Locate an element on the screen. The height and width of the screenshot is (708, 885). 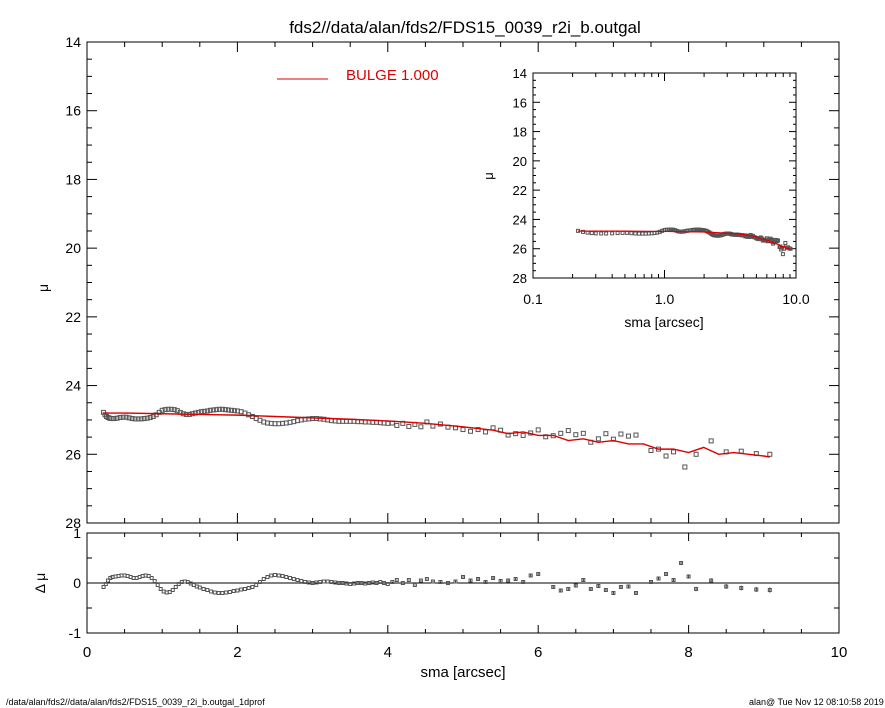
x-tick-label: 8 is located at coordinates (688, 652).